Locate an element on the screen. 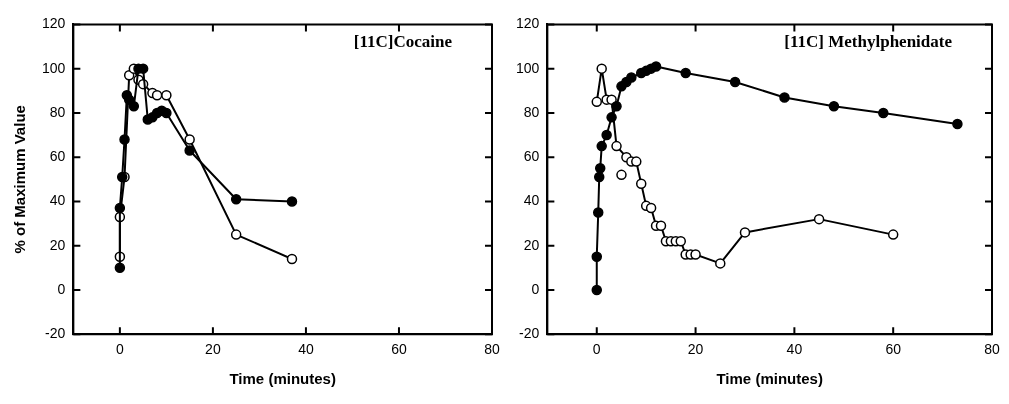  text: [11C] Methylphenidate is located at coordinates (868, 42).